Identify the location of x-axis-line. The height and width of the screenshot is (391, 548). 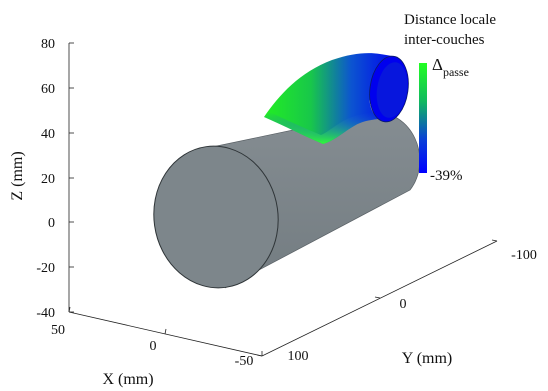
(165, 334).